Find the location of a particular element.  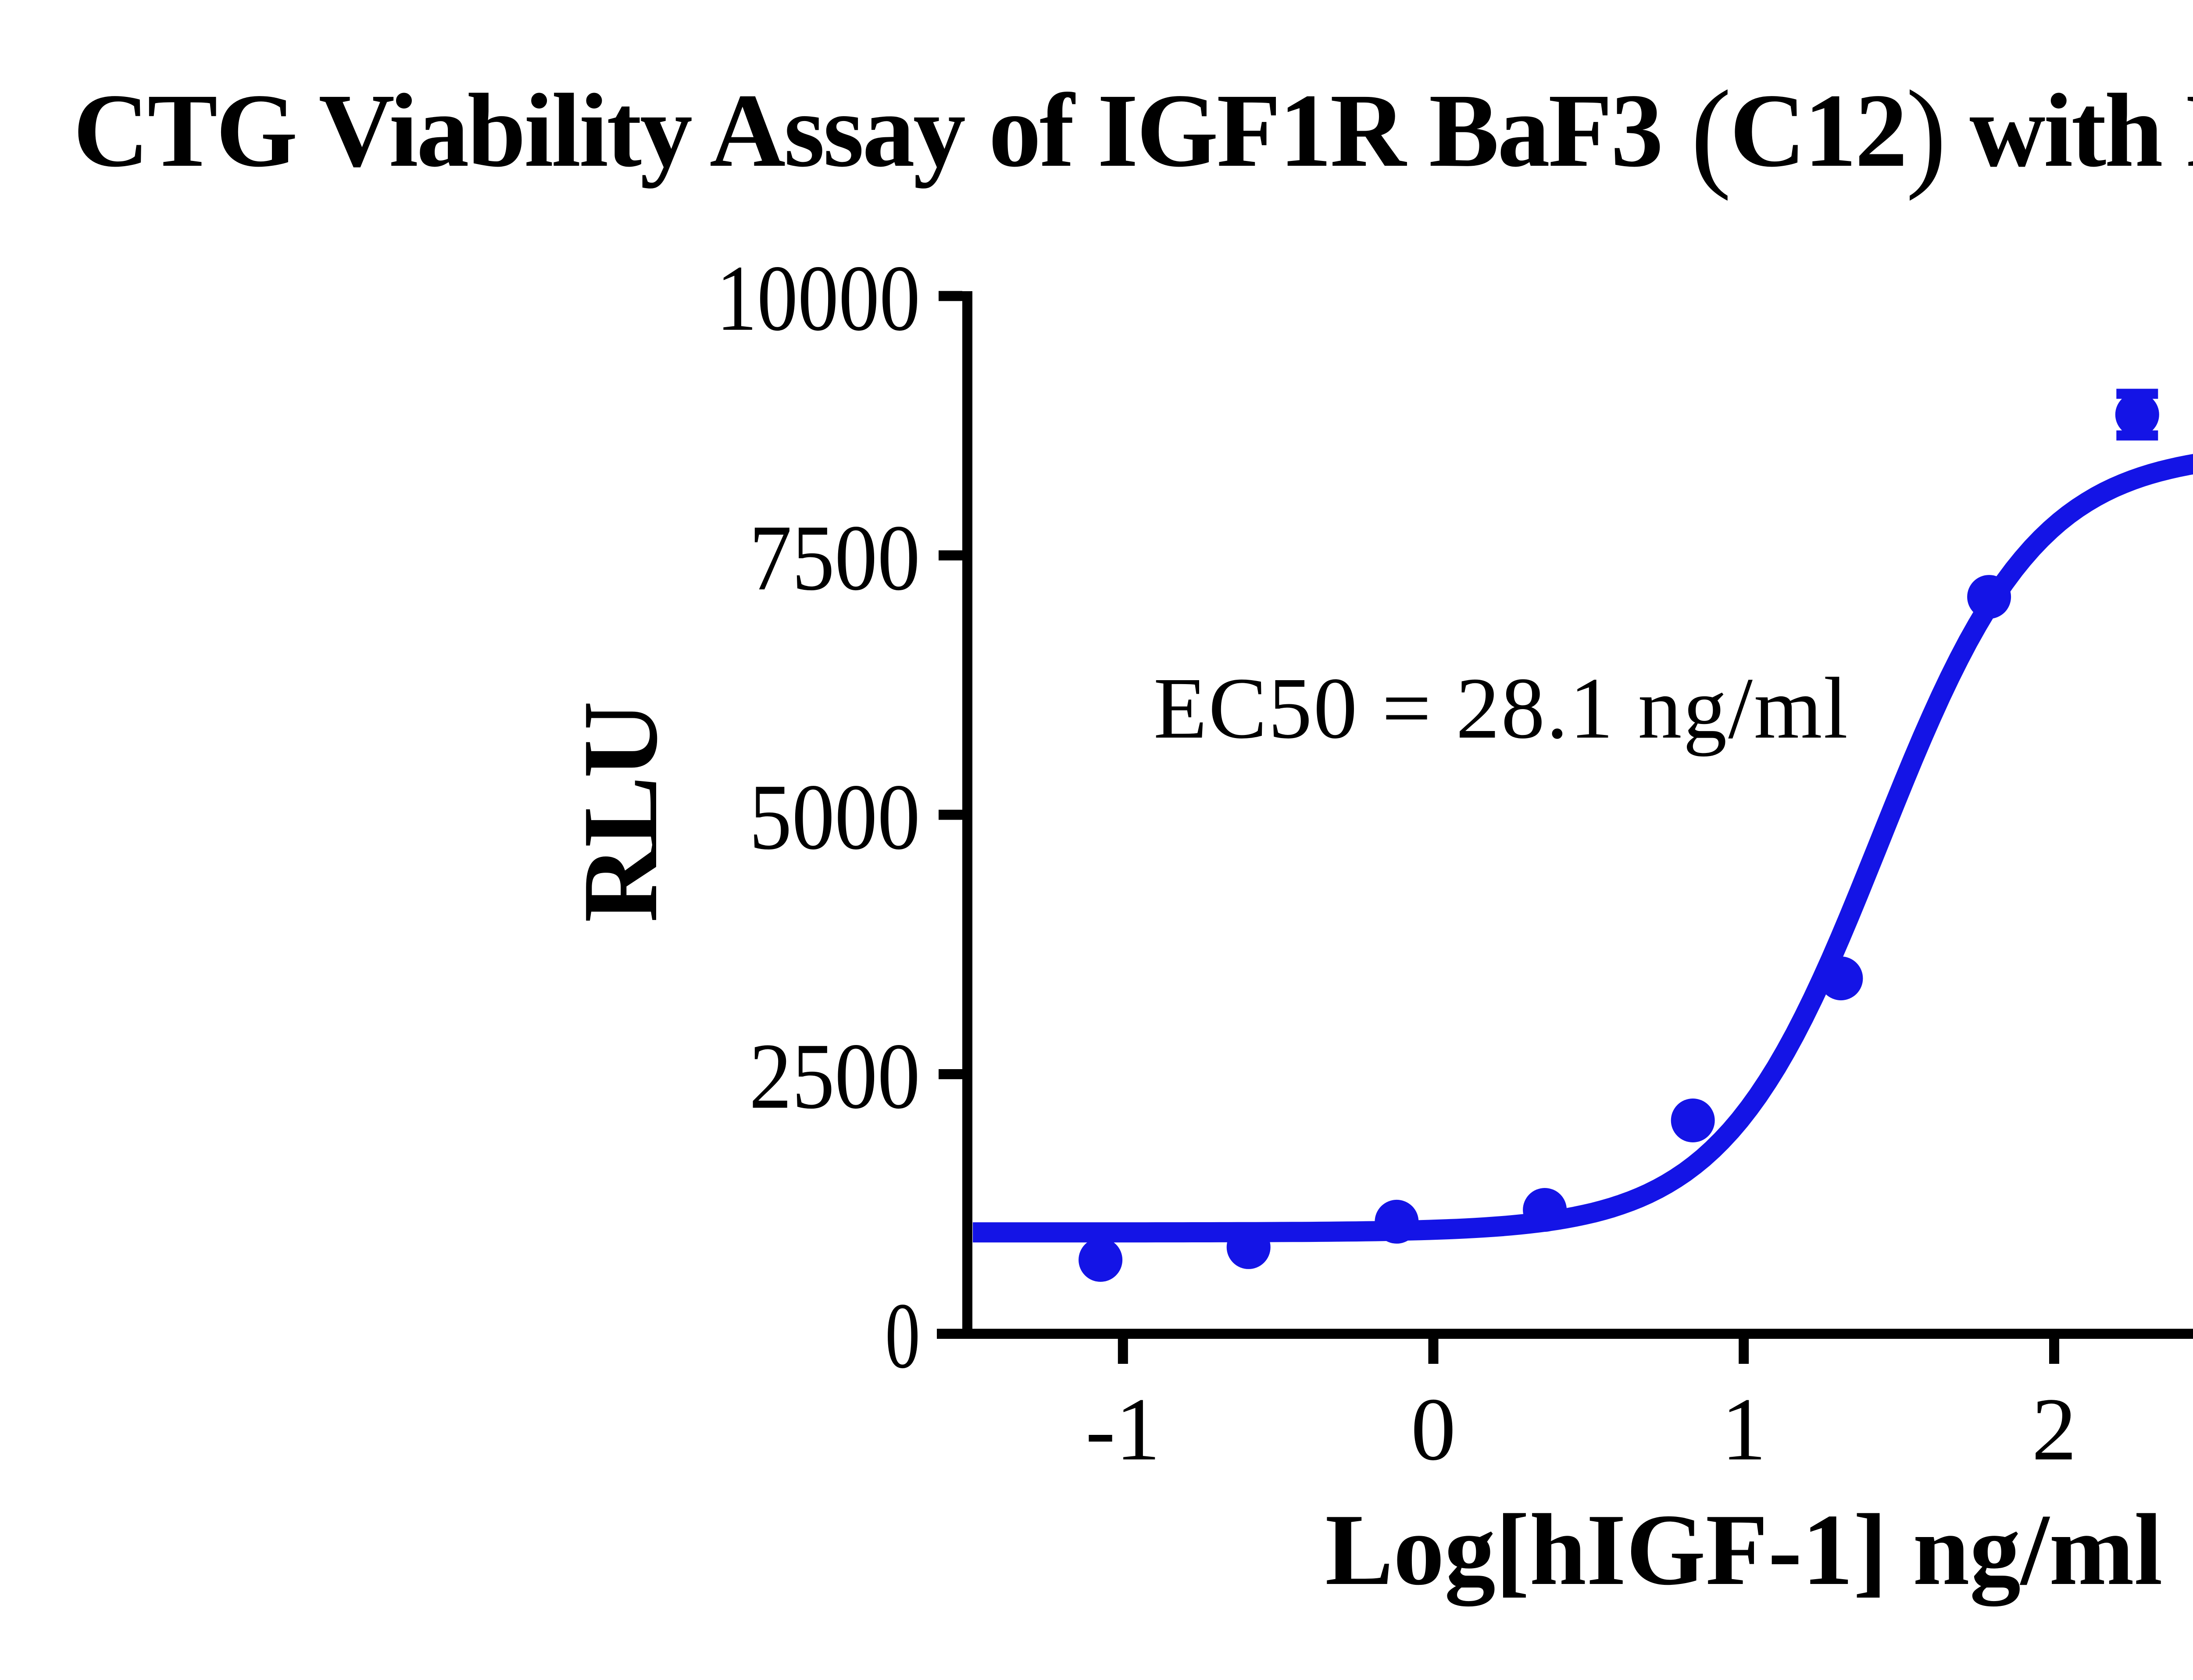

svg-text: RLU is located at coordinates (620, 813).